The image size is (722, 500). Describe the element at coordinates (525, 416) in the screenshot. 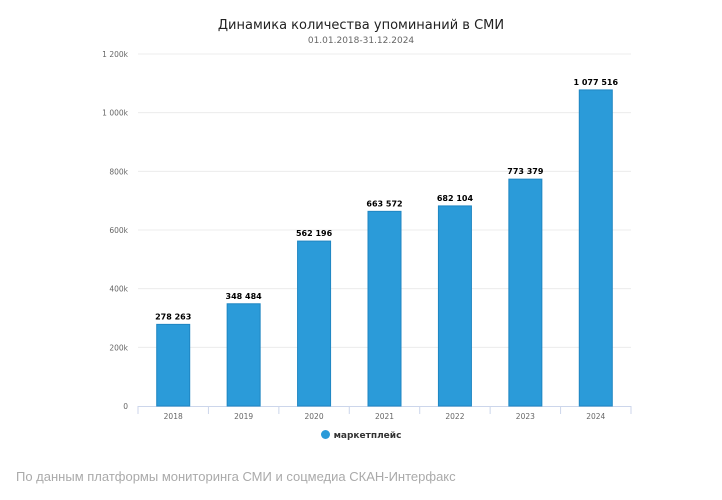

I see `x-tick-label: 2023` at that location.